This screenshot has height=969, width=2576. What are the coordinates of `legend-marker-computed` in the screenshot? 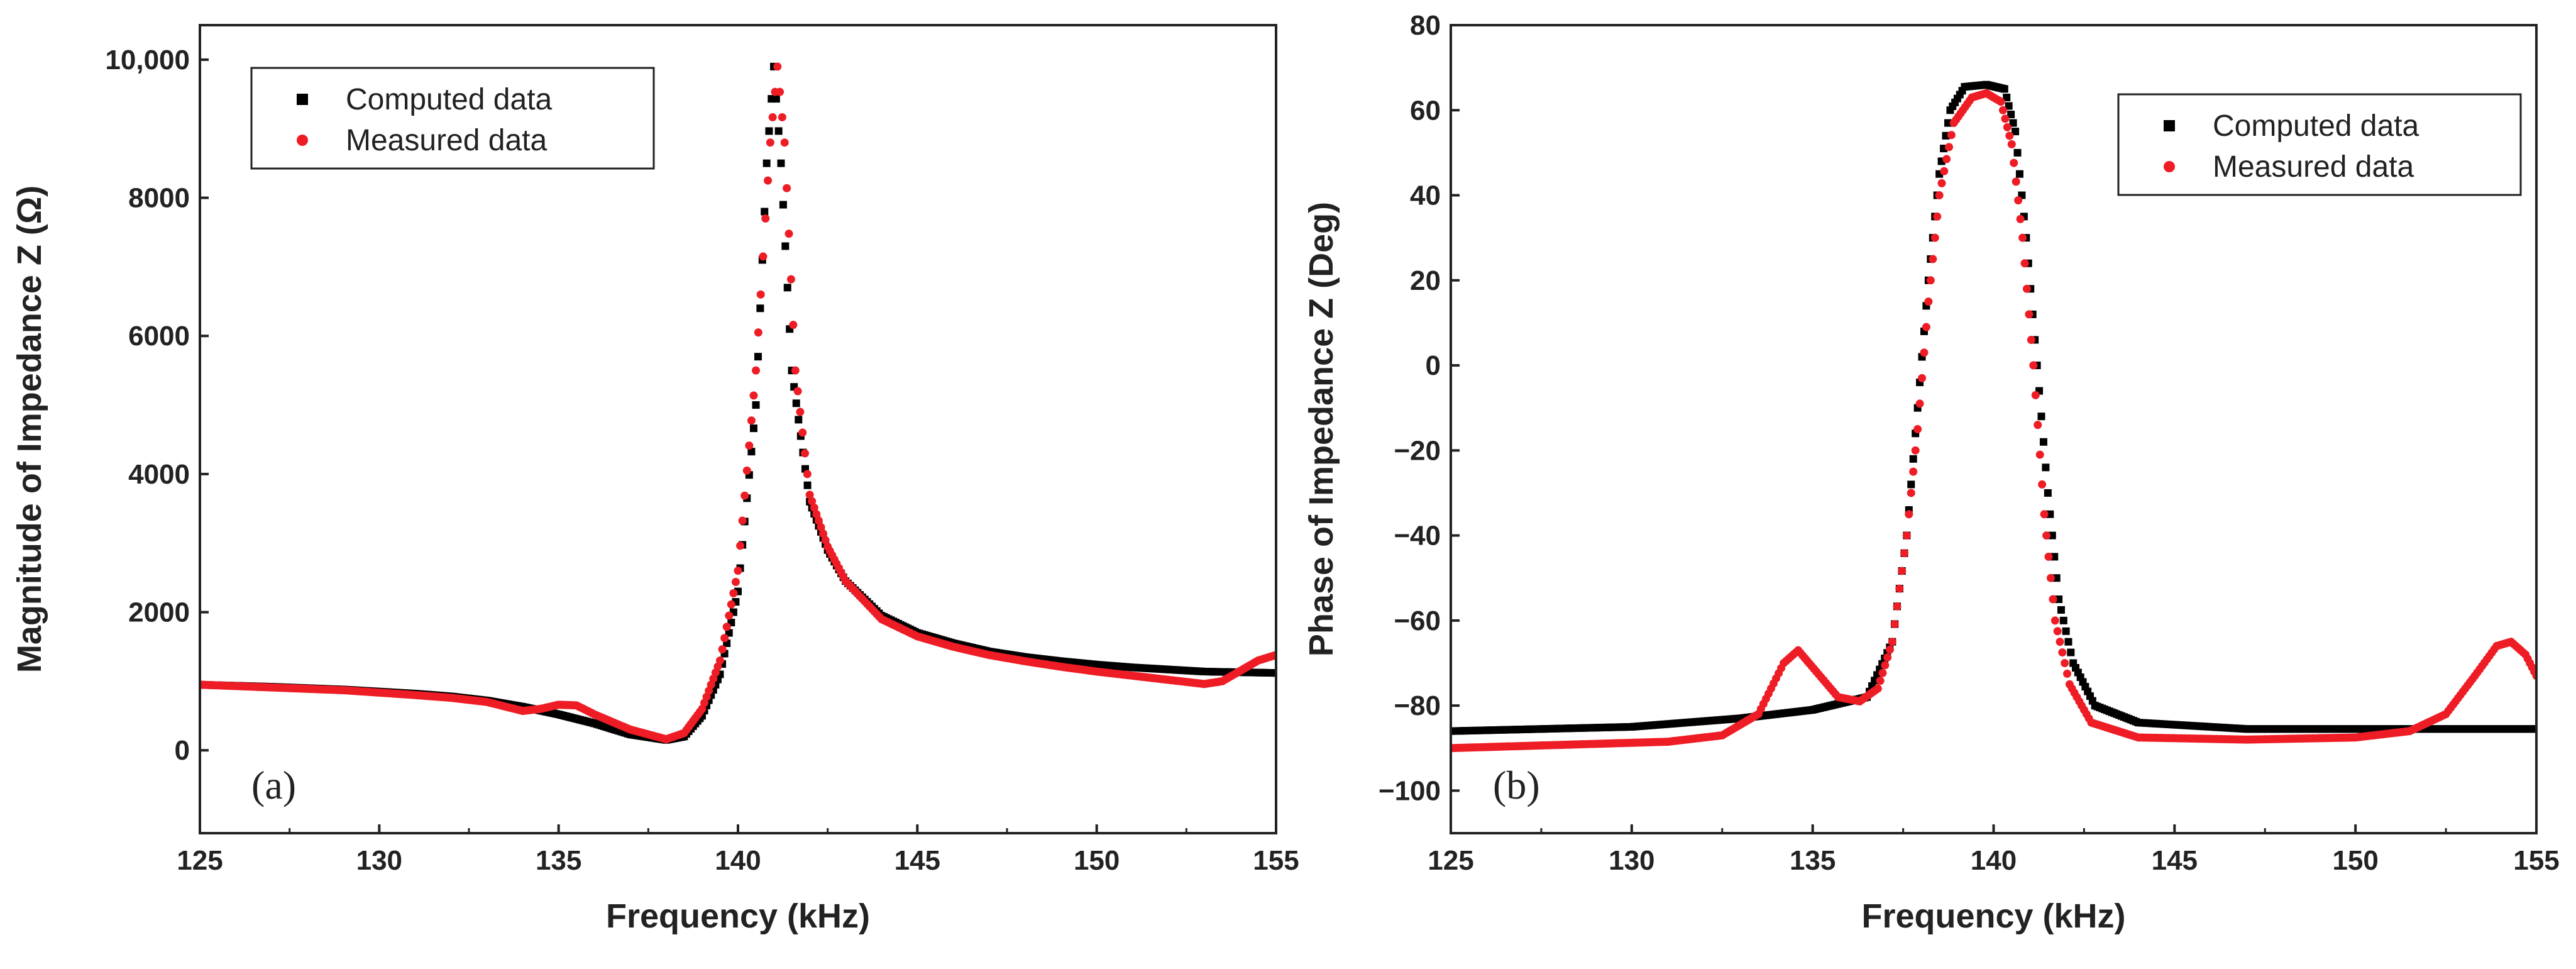 It's located at (303, 100).